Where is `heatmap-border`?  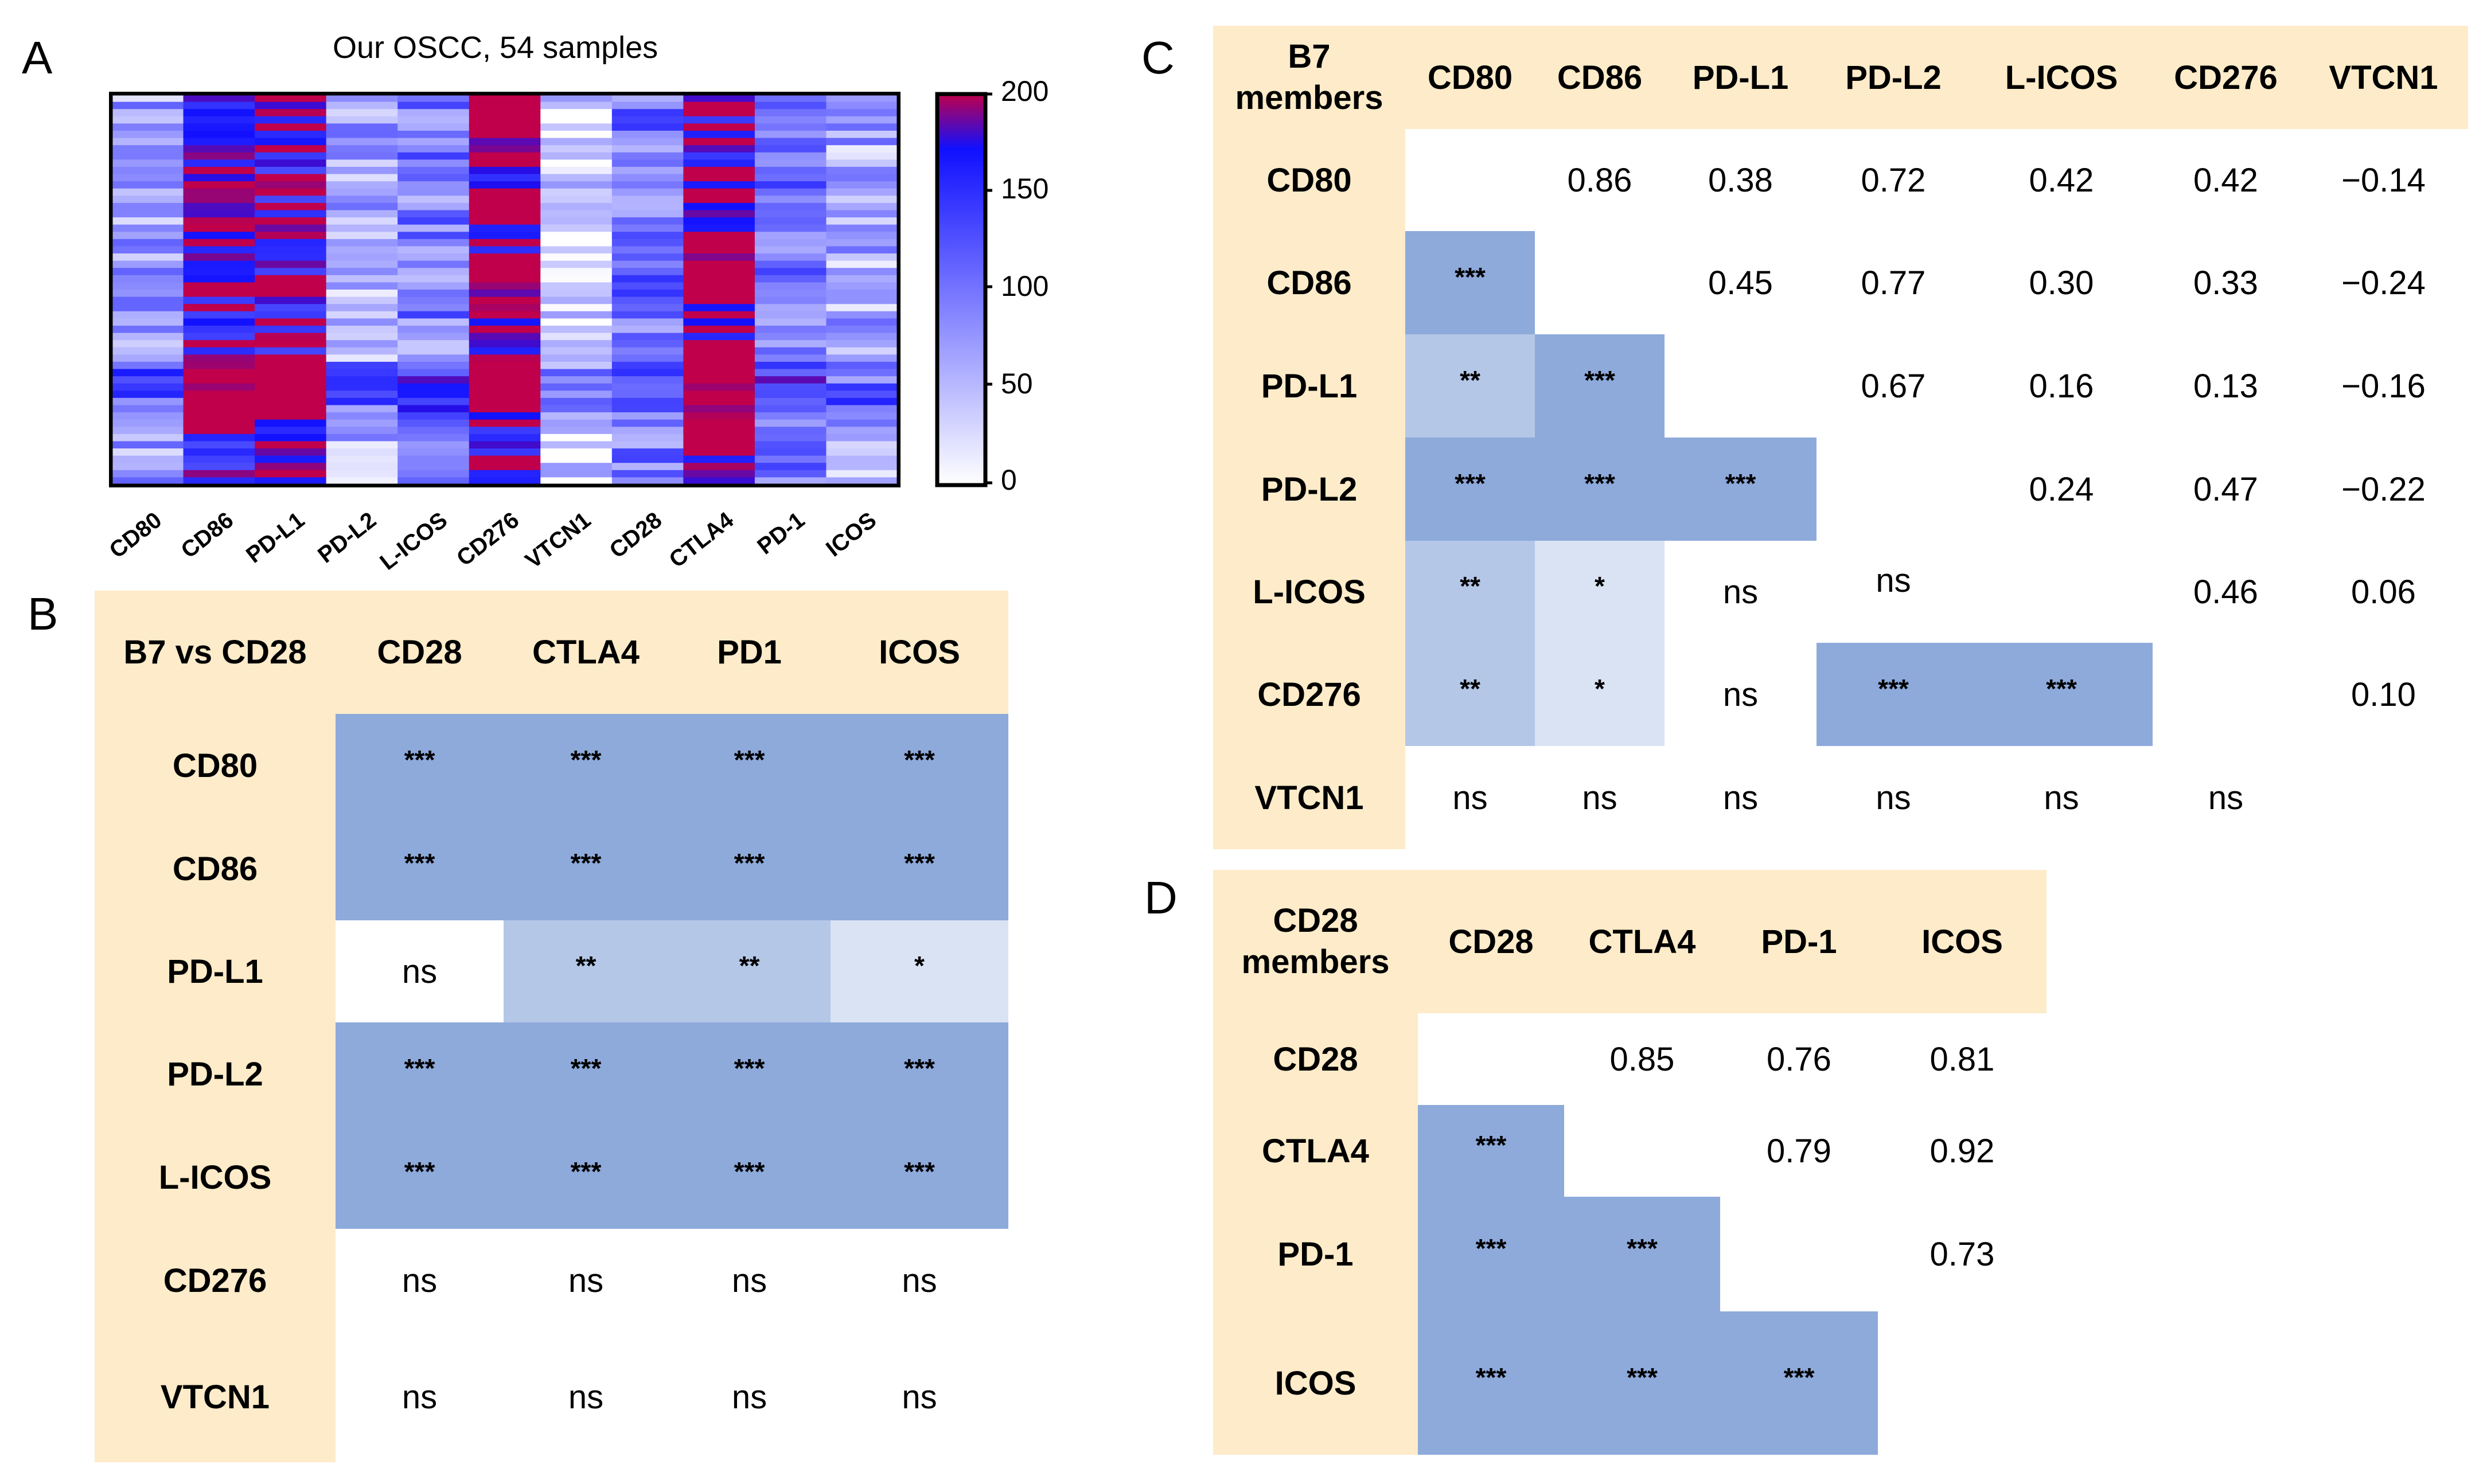 heatmap-border is located at coordinates (505, 290).